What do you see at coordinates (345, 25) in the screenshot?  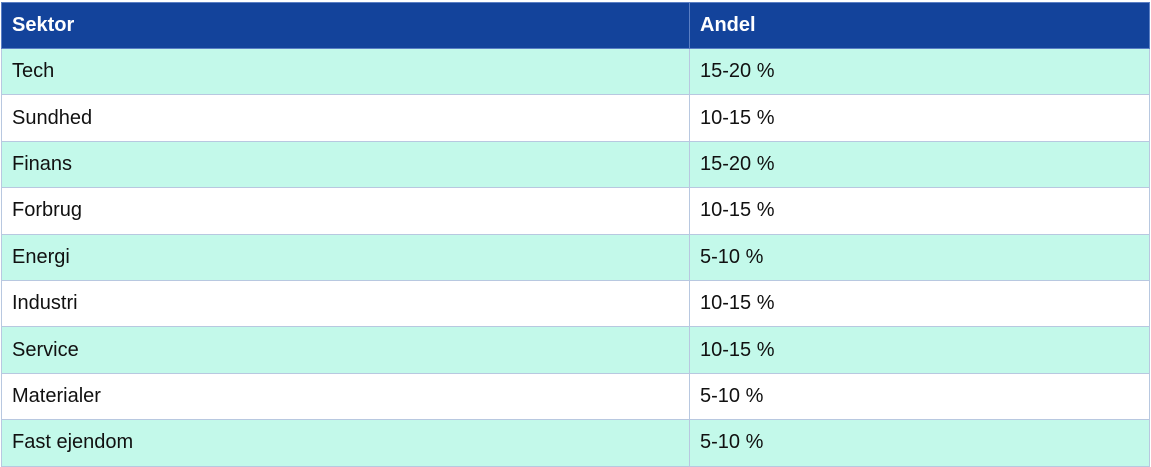 I see `column-header-sector: Sektor` at bounding box center [345, 25].